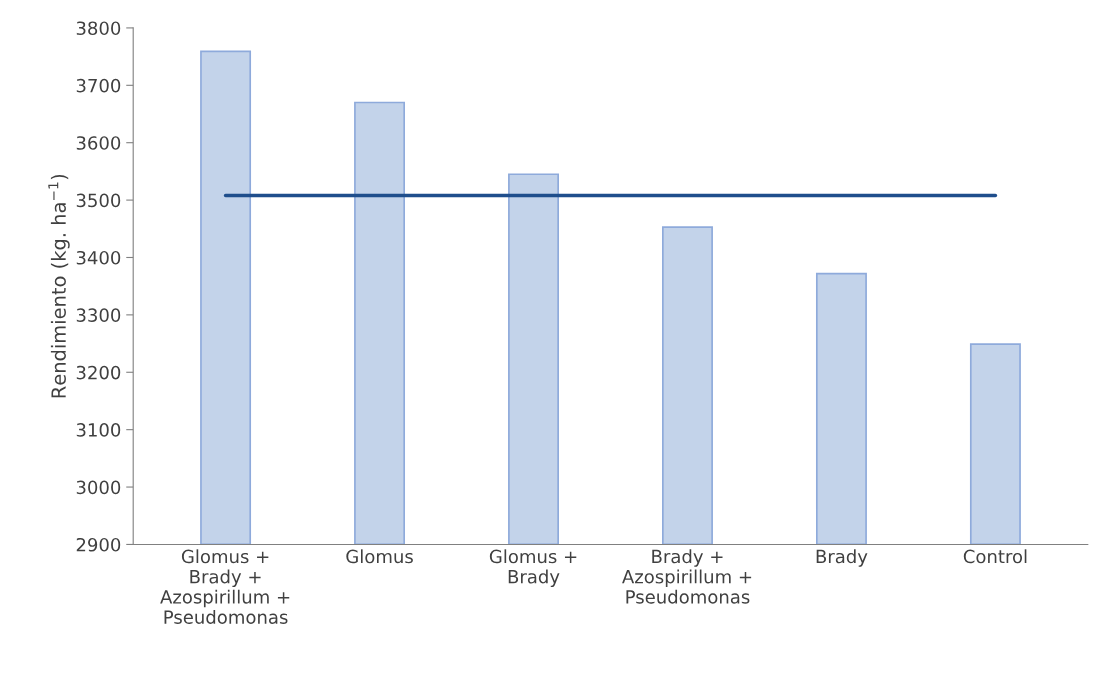  Describe the element at coordinates (842, 558) in the screenshot. I see `x-tick-label: Brady` at that location.